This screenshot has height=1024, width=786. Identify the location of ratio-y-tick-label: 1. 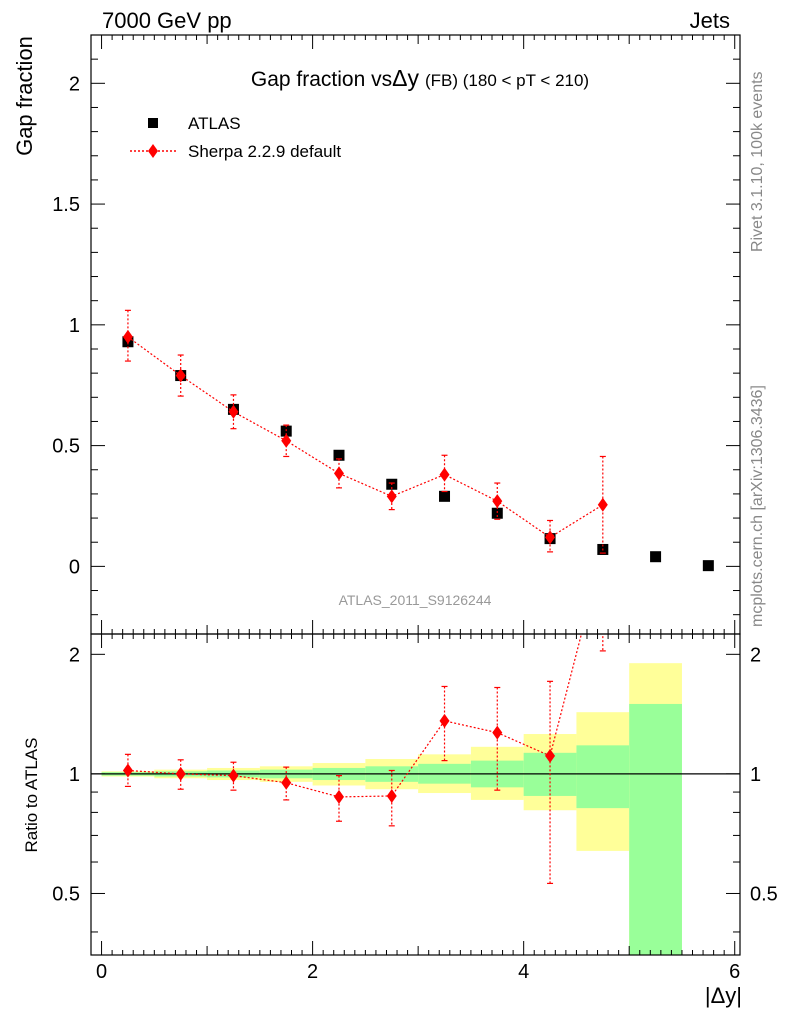
(74, 775).